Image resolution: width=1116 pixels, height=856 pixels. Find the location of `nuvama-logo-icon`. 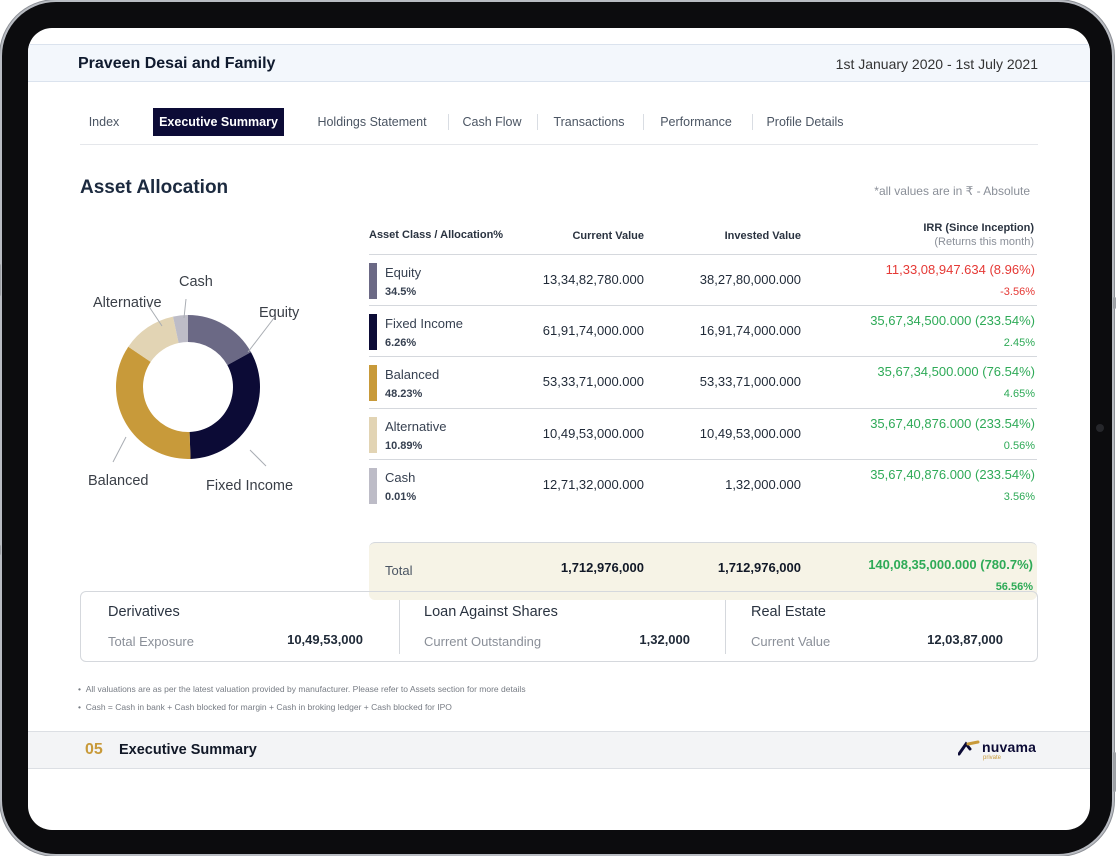

nuvama-logo-icon is located at coordinates (969, 748).